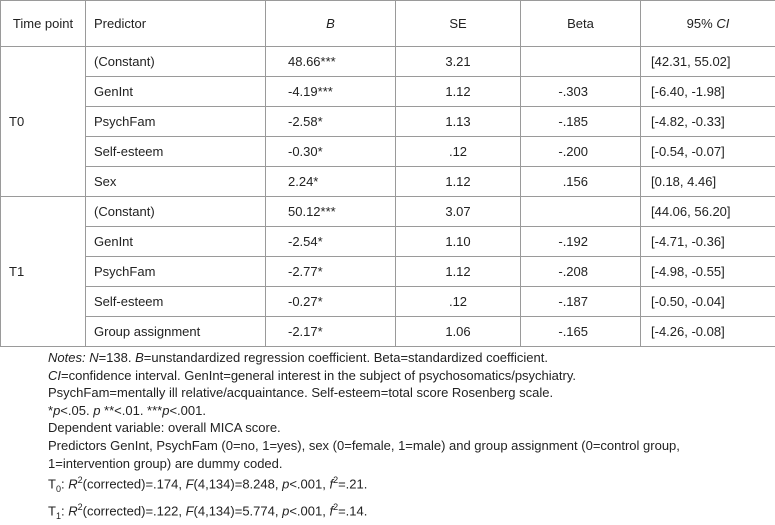  I want to click on header-cell: SE, so click(458, 24).